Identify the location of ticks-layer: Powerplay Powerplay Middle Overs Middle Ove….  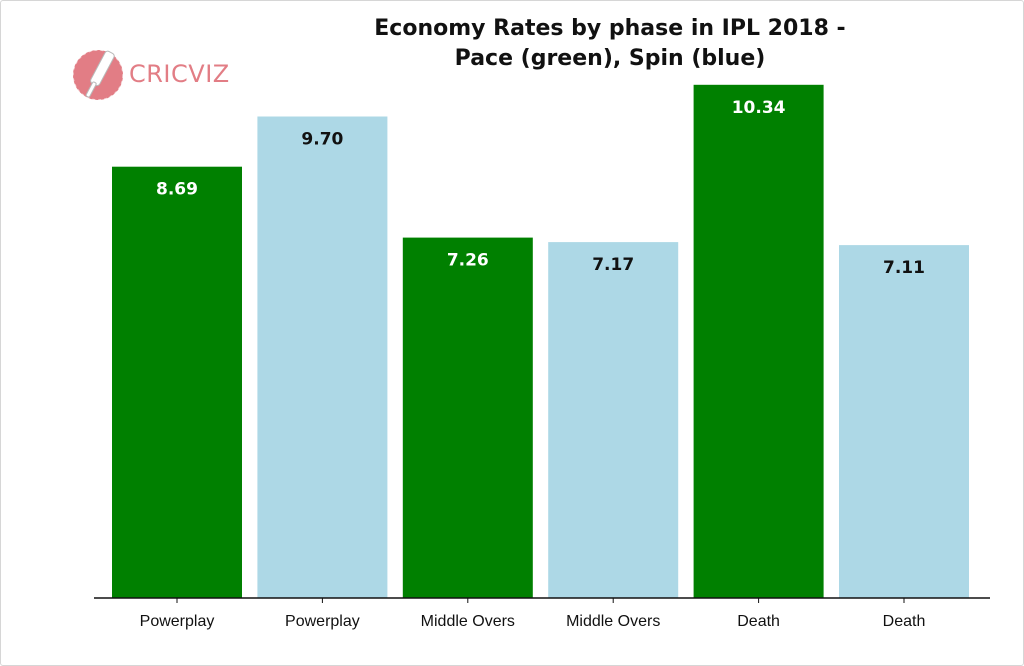
(533, 614).